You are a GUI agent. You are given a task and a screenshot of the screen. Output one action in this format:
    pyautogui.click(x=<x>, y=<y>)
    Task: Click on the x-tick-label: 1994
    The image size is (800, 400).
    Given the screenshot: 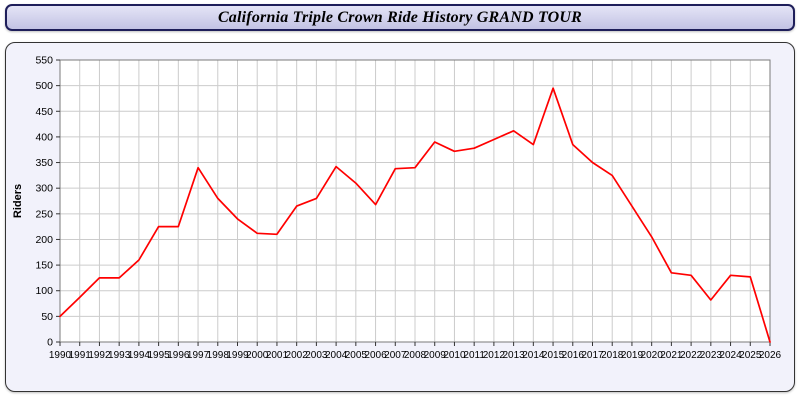 What is the action you would take?
    pyautogui.click(x=139, y=355)
    